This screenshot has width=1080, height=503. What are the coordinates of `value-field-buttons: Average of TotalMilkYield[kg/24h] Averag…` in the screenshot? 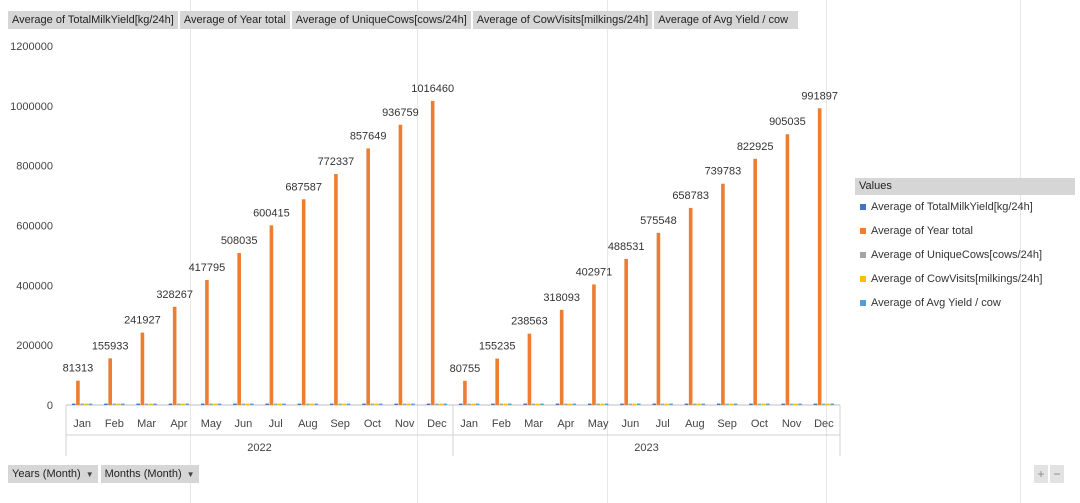 It's located at (404, 20).